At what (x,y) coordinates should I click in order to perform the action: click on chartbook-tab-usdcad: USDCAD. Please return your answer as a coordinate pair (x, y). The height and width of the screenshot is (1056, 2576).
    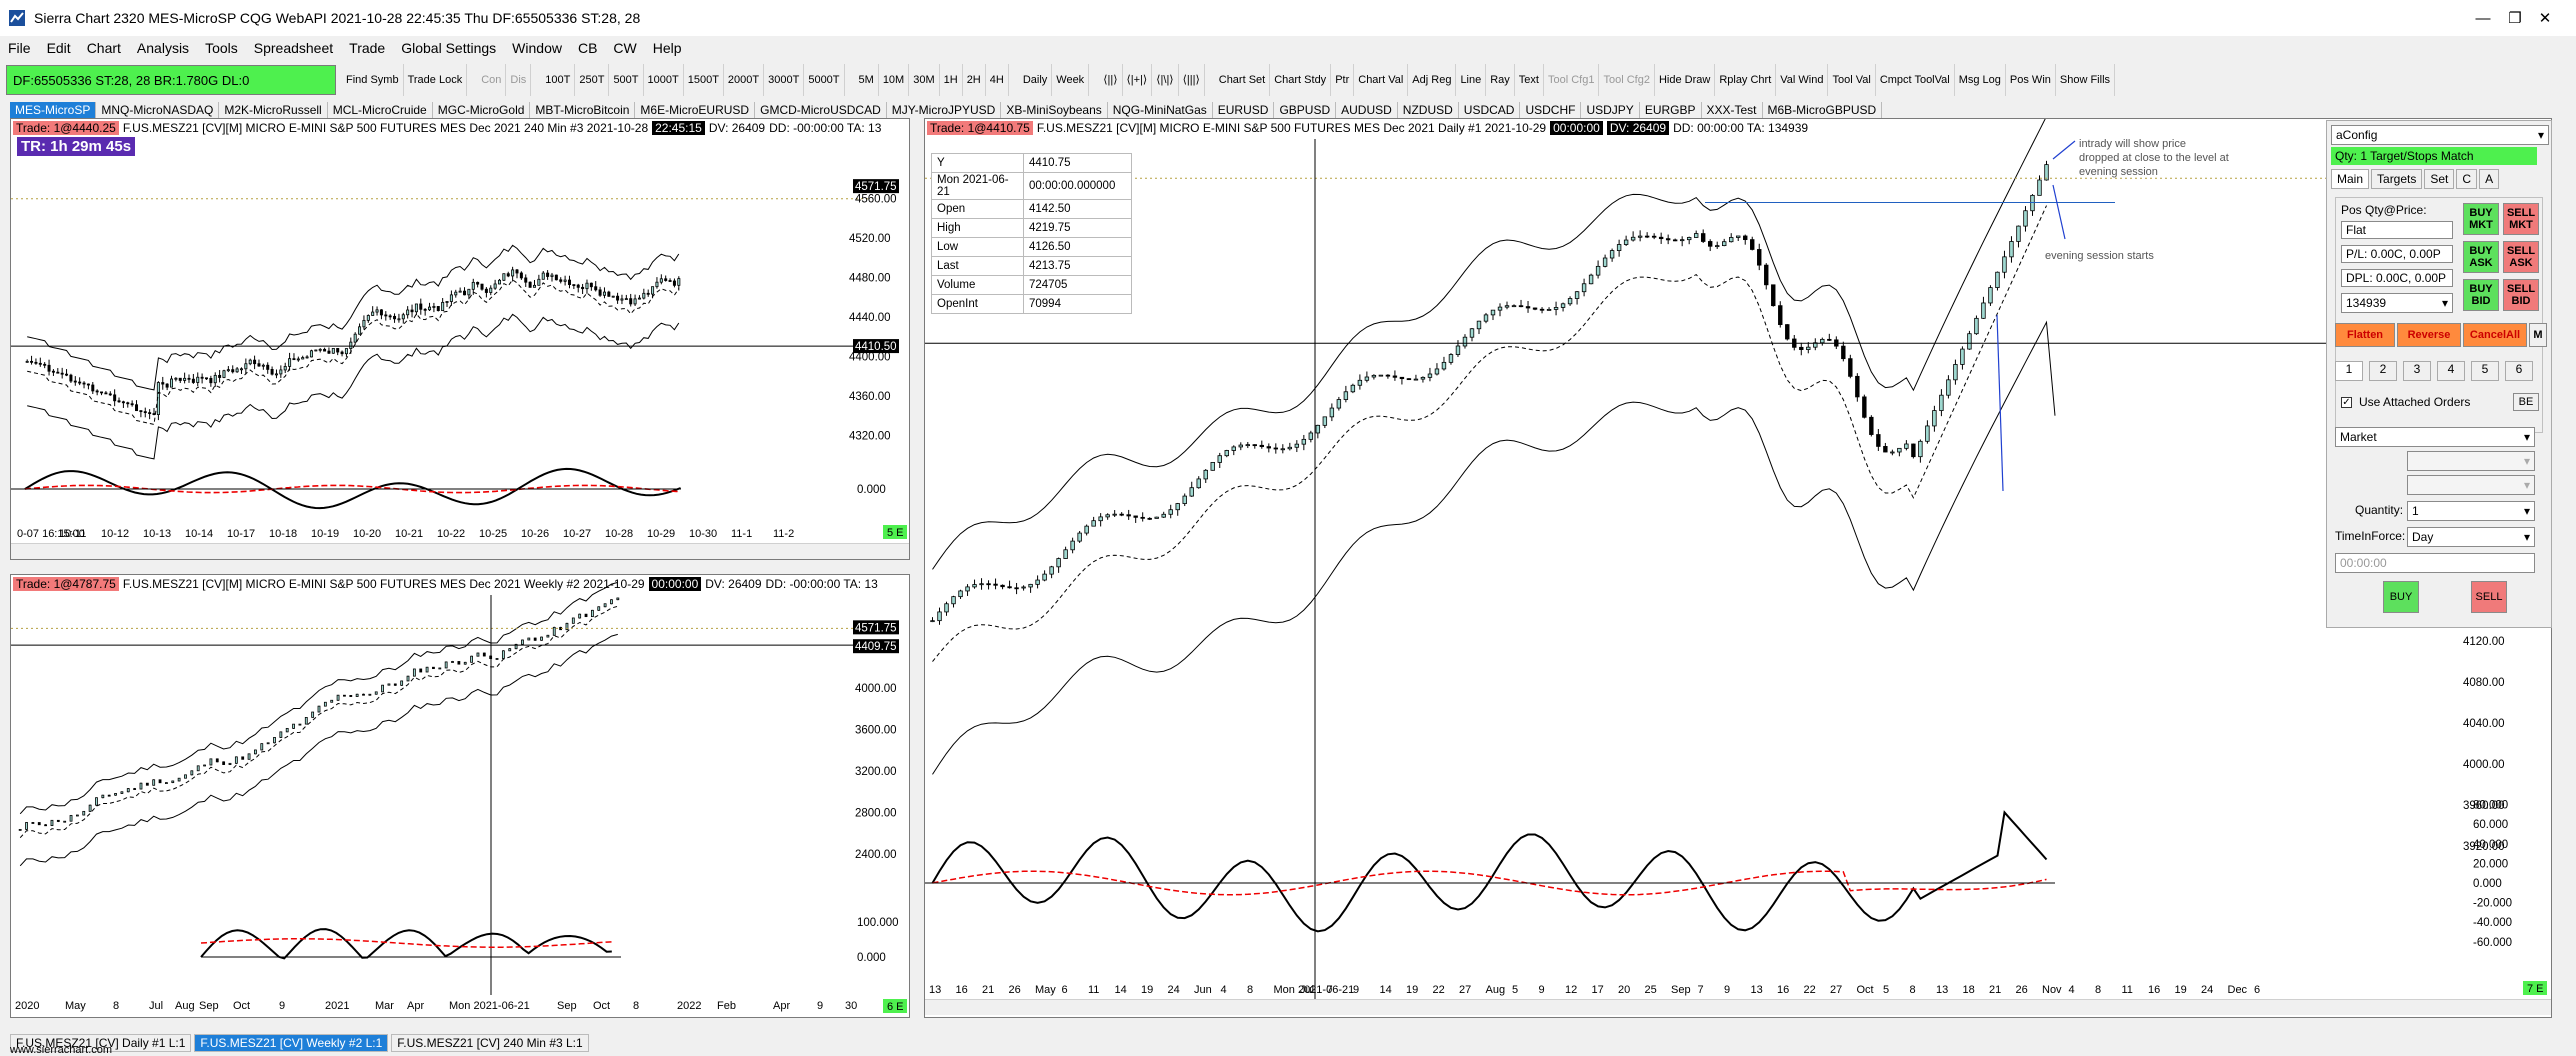
    Looking at the image, I should click on (1490, 110).